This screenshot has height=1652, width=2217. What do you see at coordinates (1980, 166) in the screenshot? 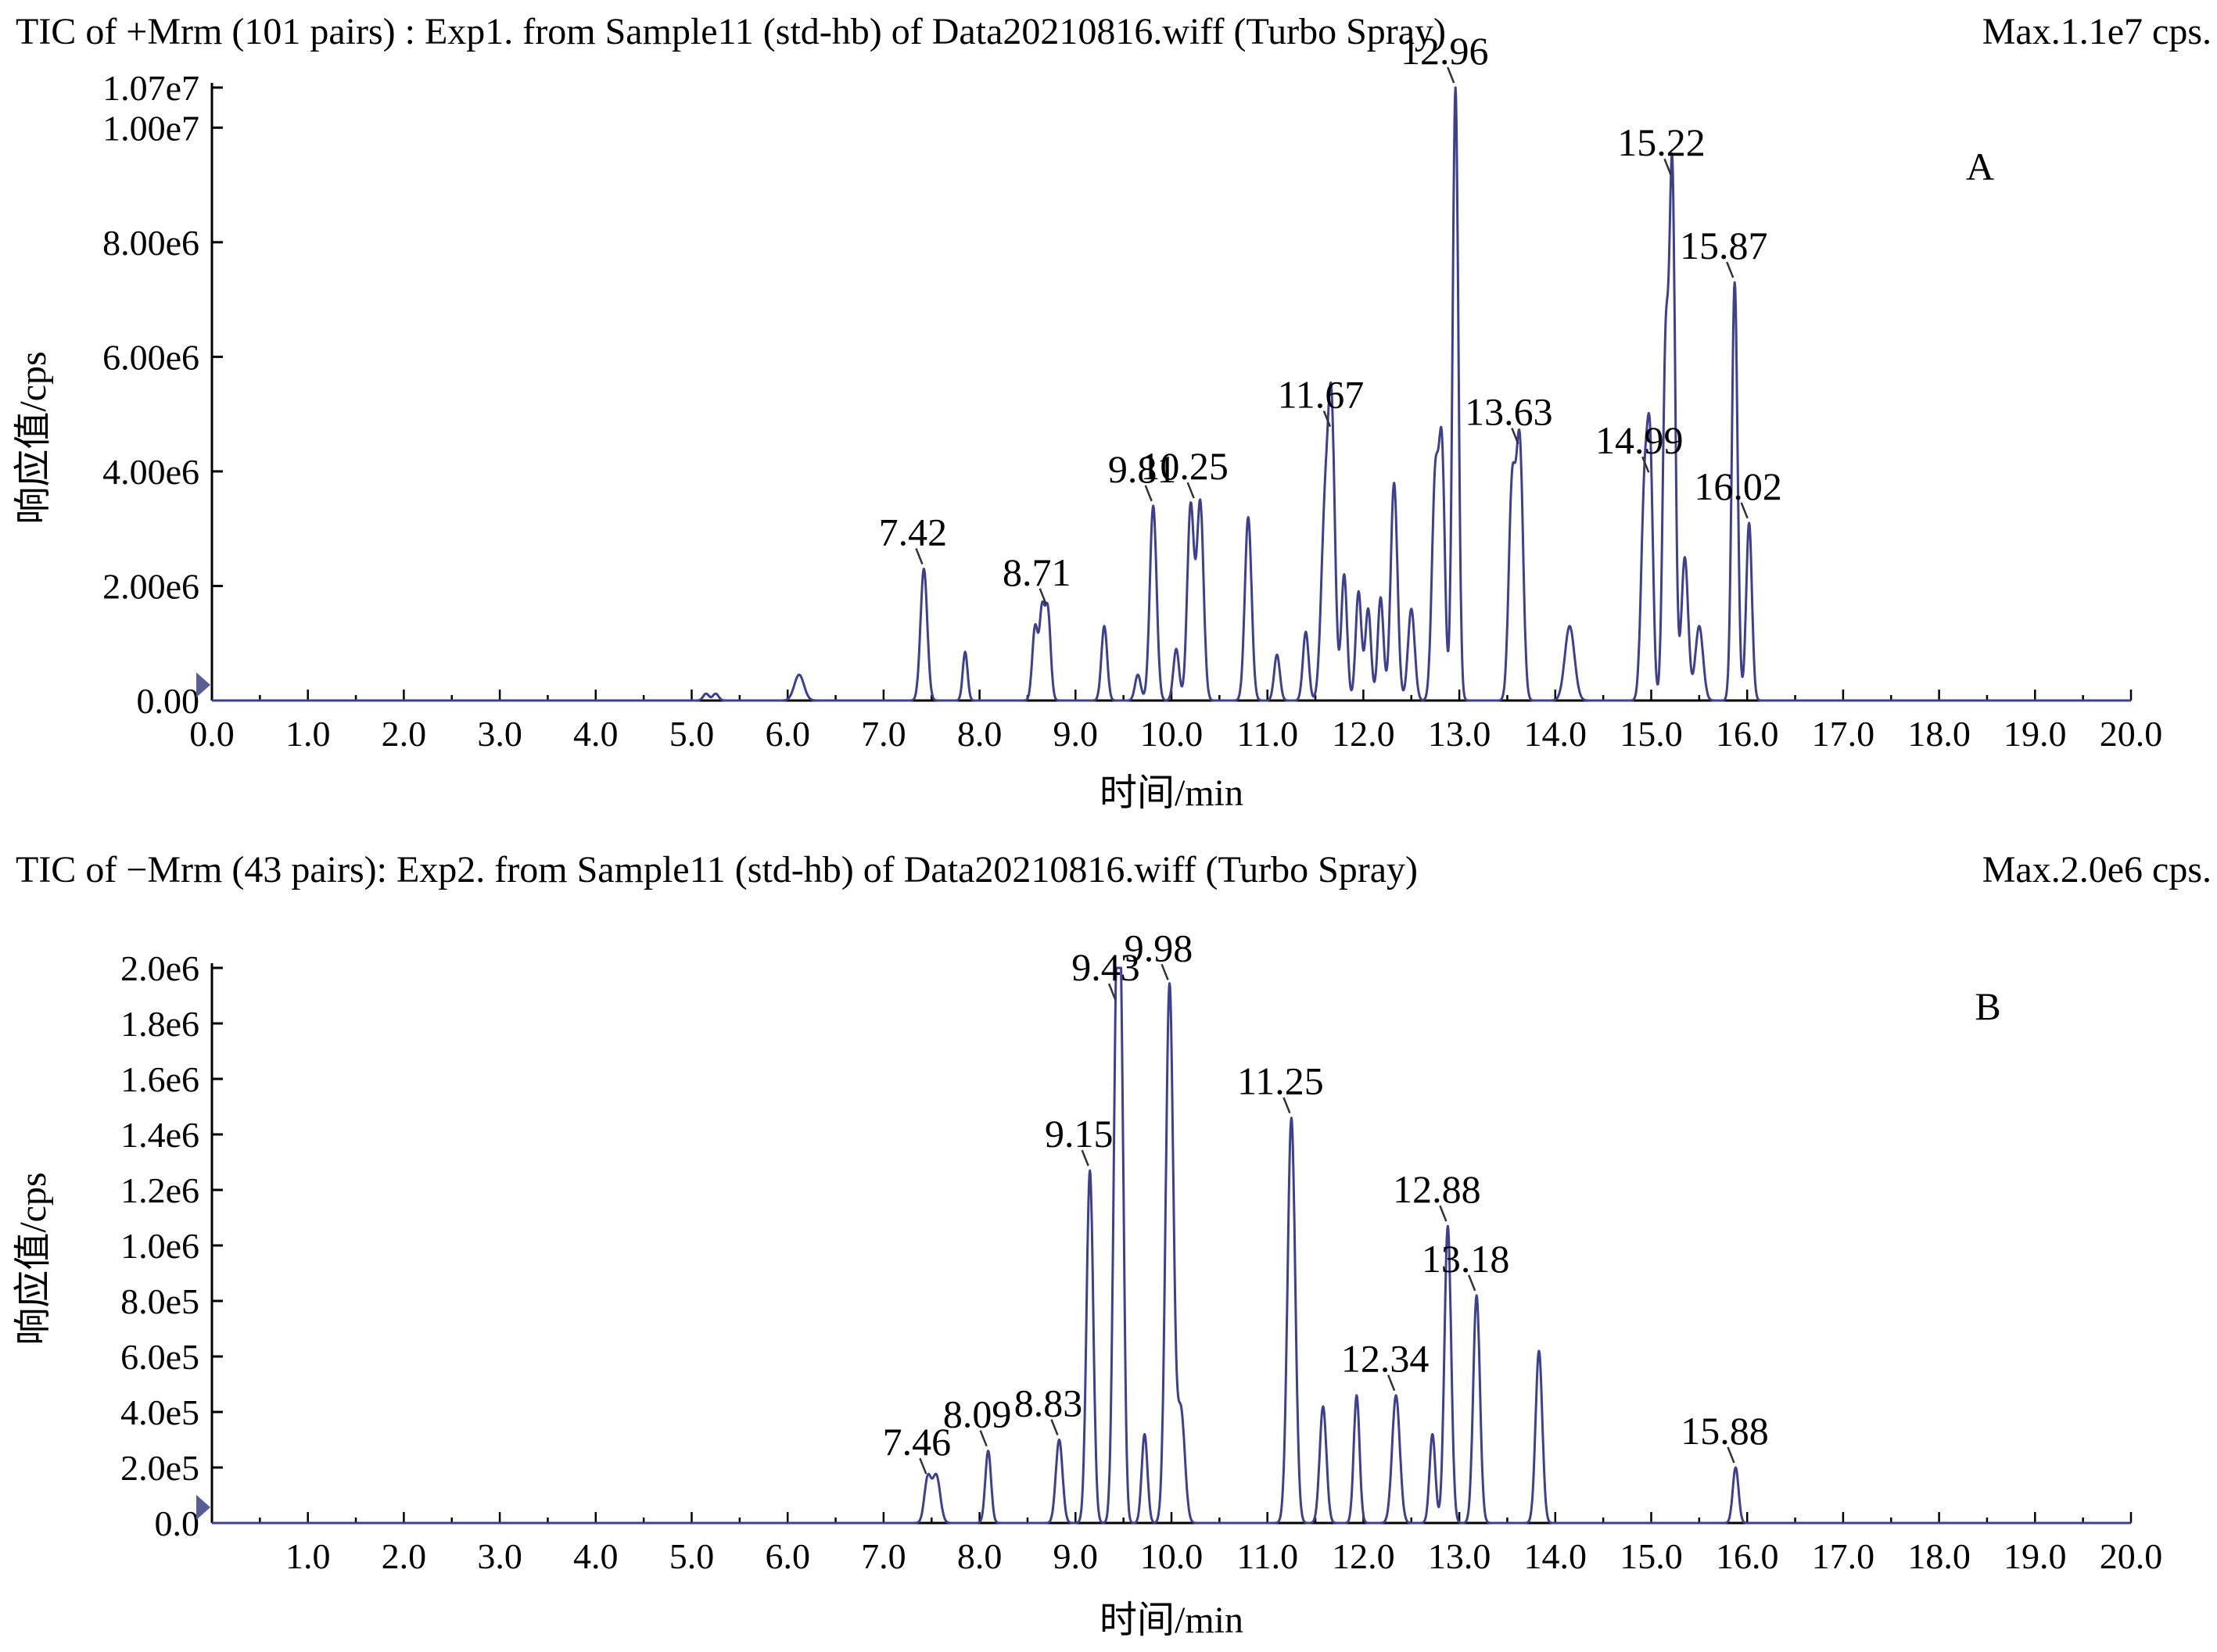
I see `chart-a-panel-label: A` at bounding box center [1980, 166].